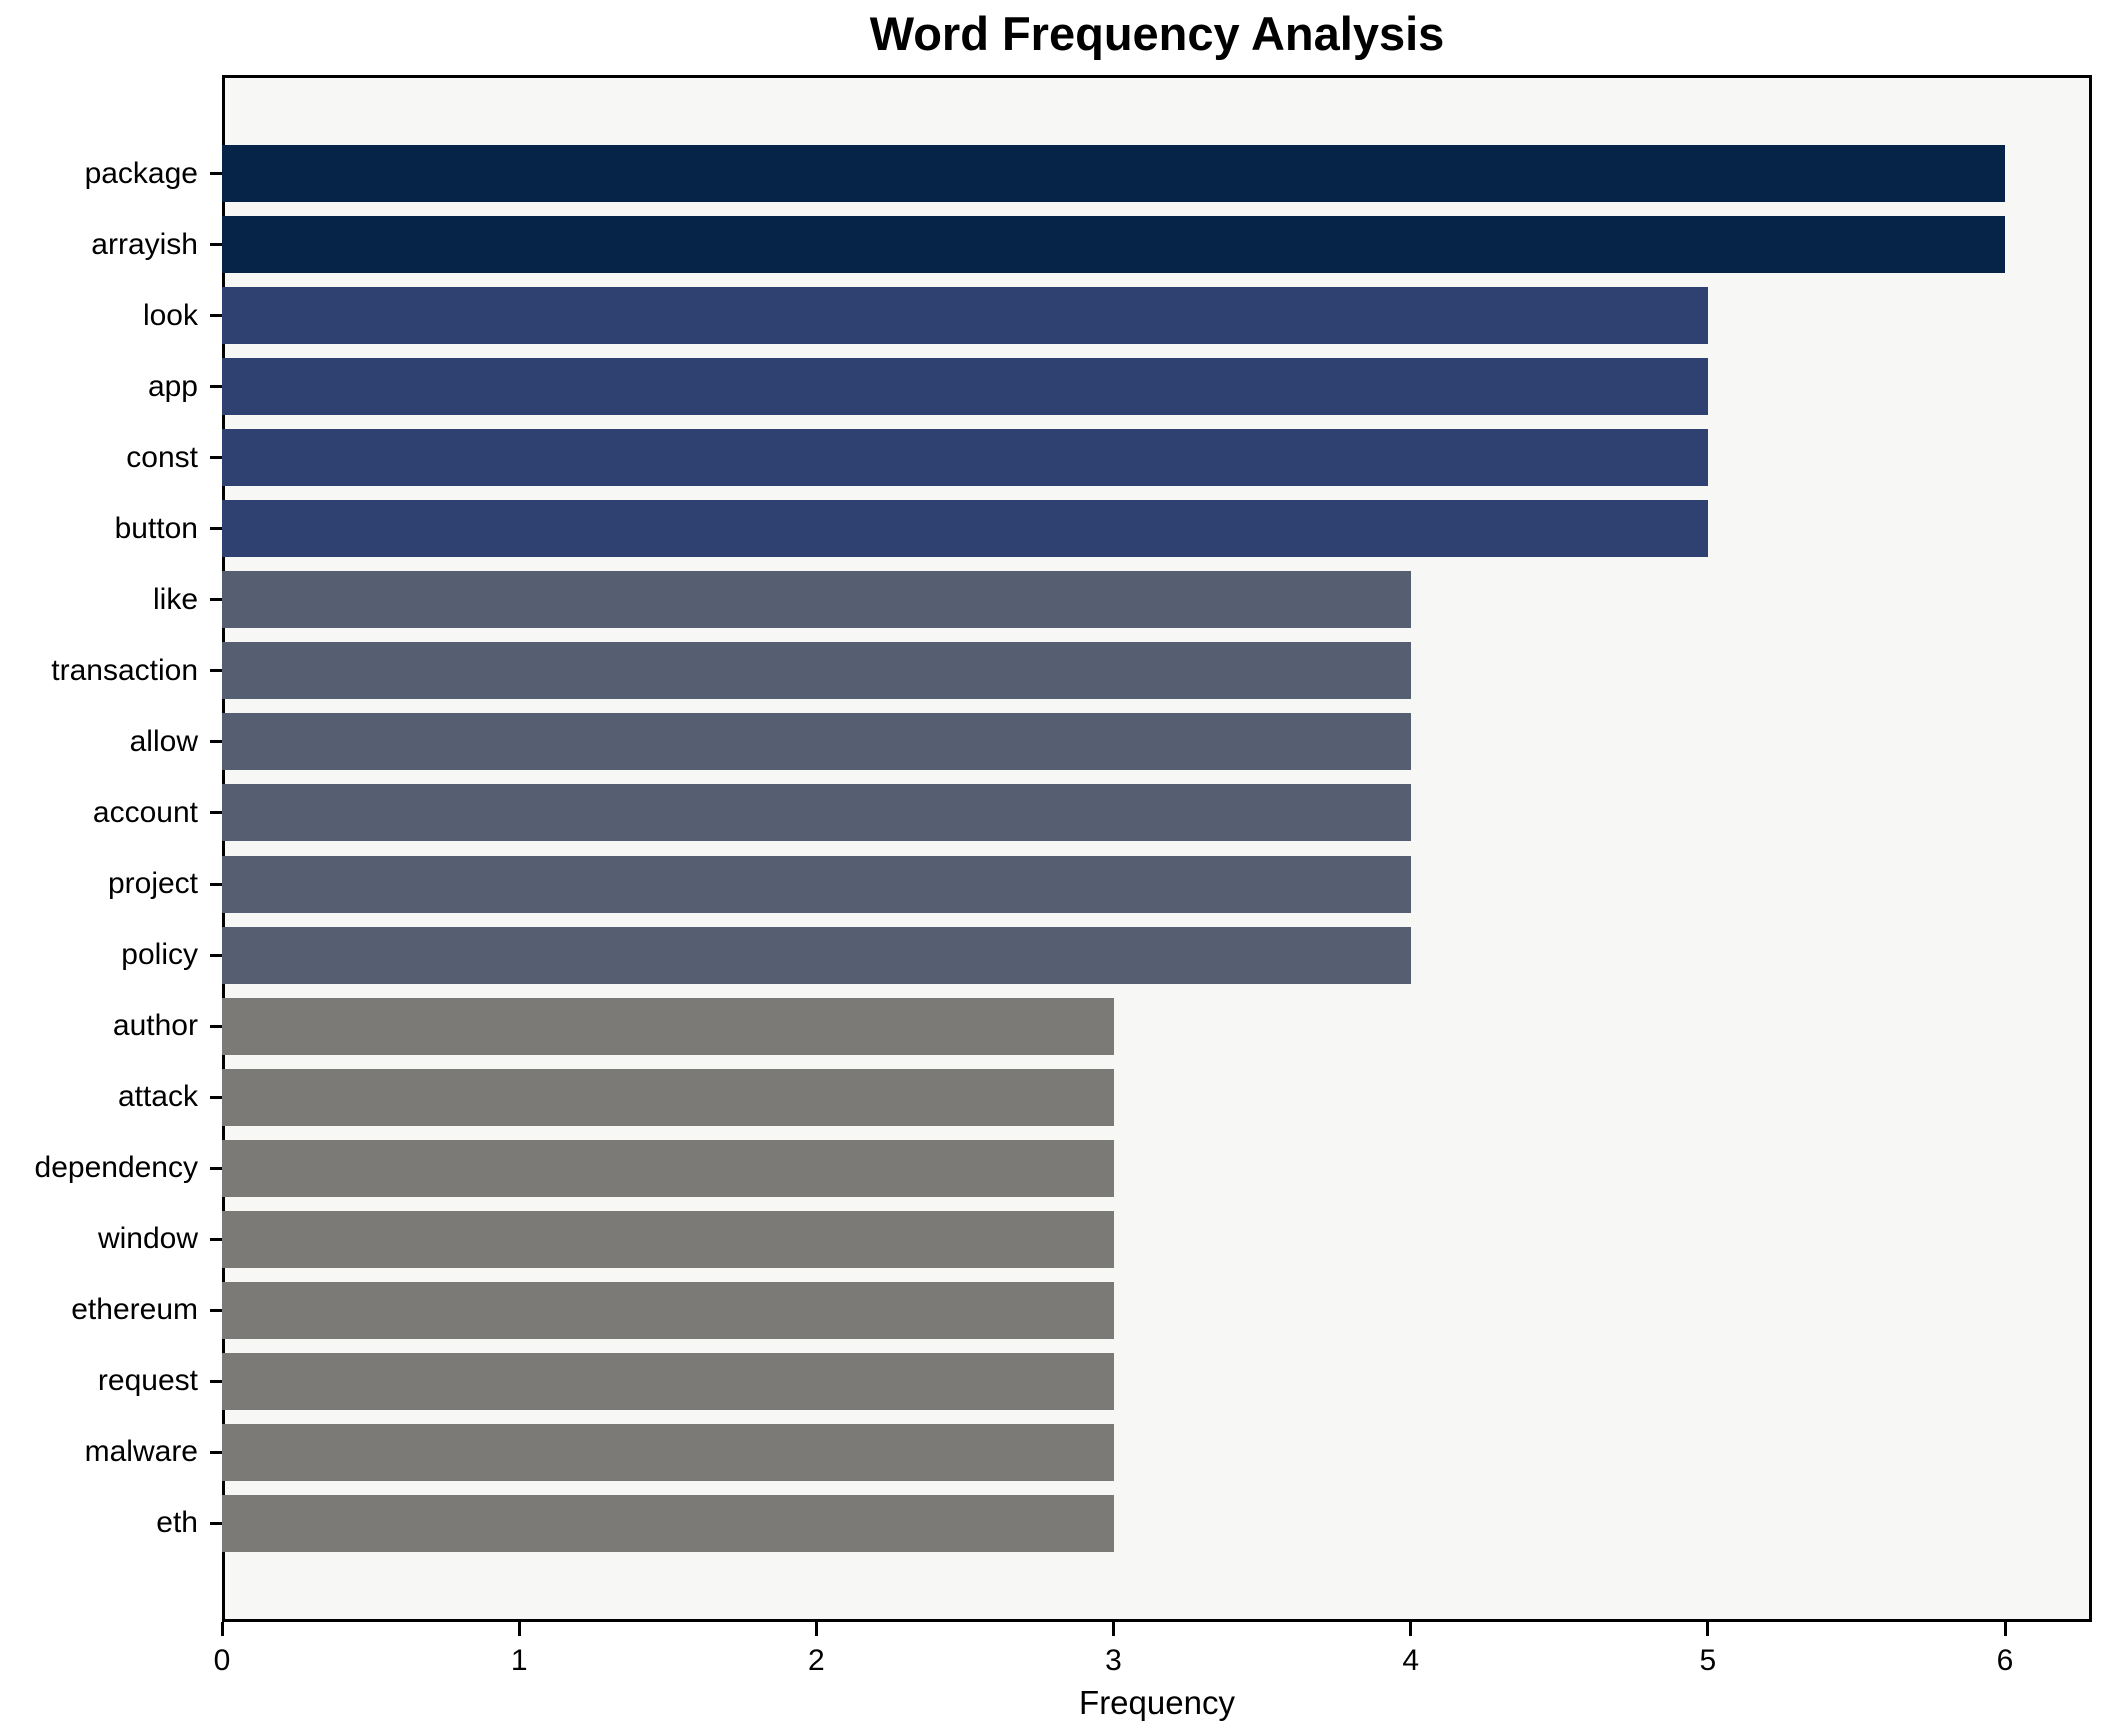  I want to click on ytick-mark-const, so click(216, 458).